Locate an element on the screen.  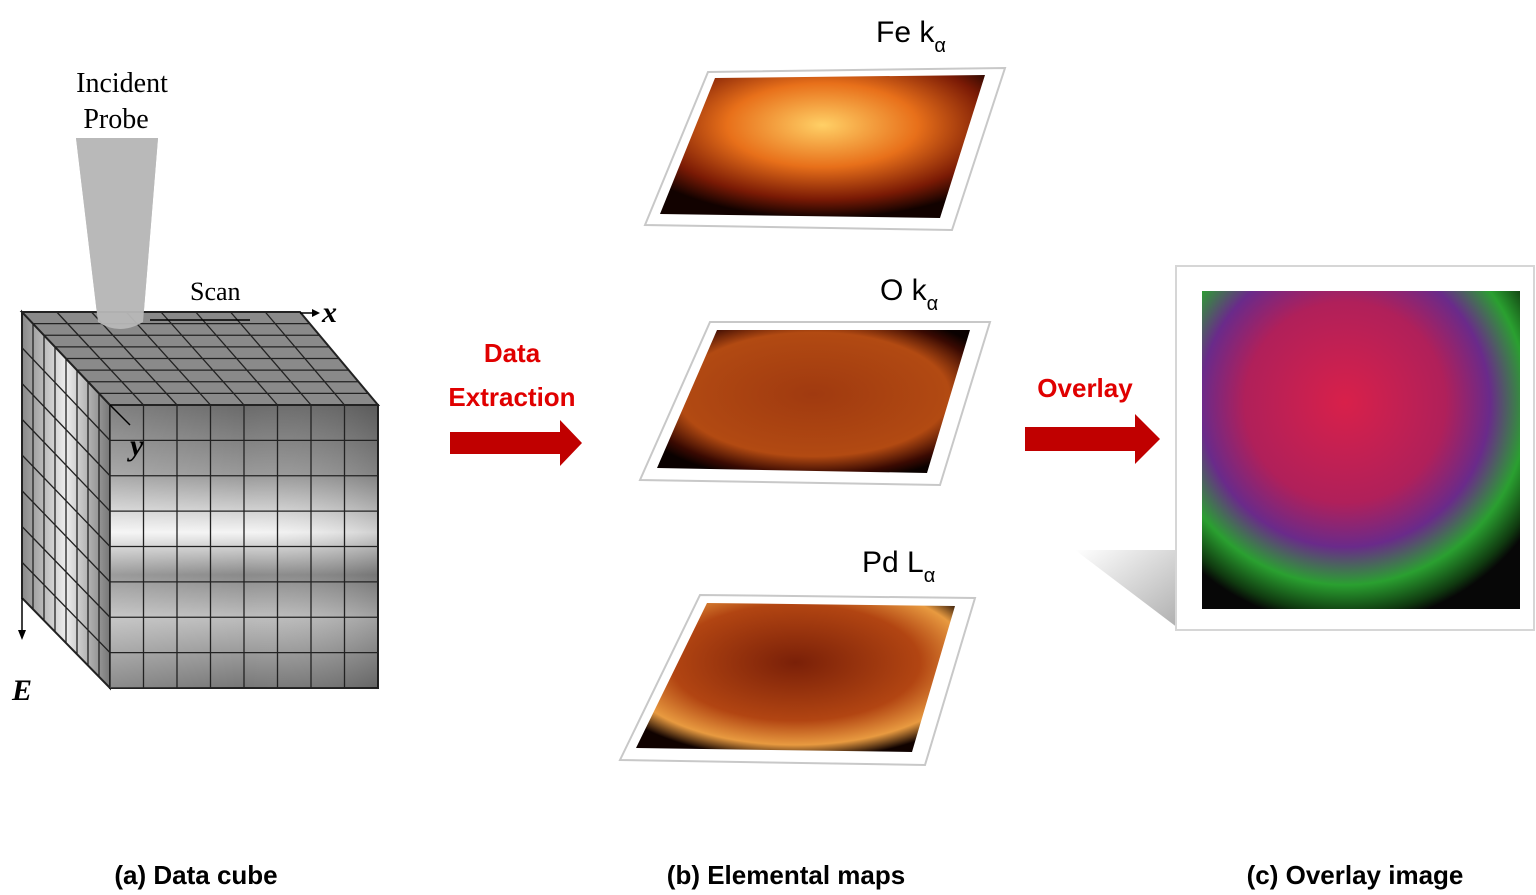
map-label-text: Fe k is located at coordinates (905, 32).